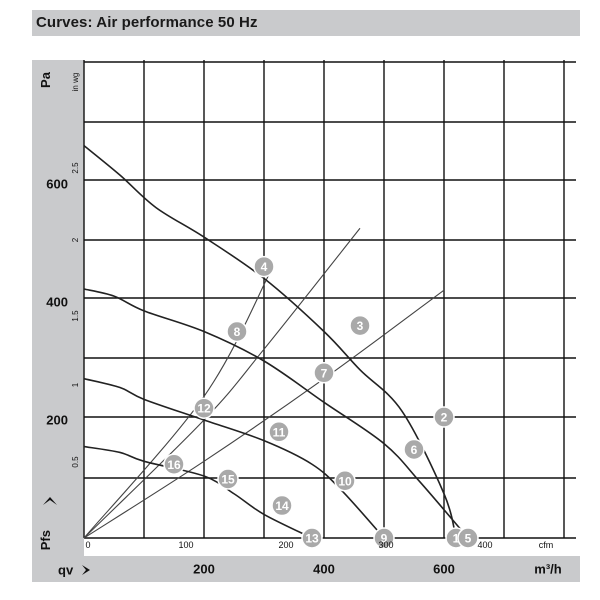  I want to click on chart-title: Curves: Air performance 50 Hz, so click(147, 22).